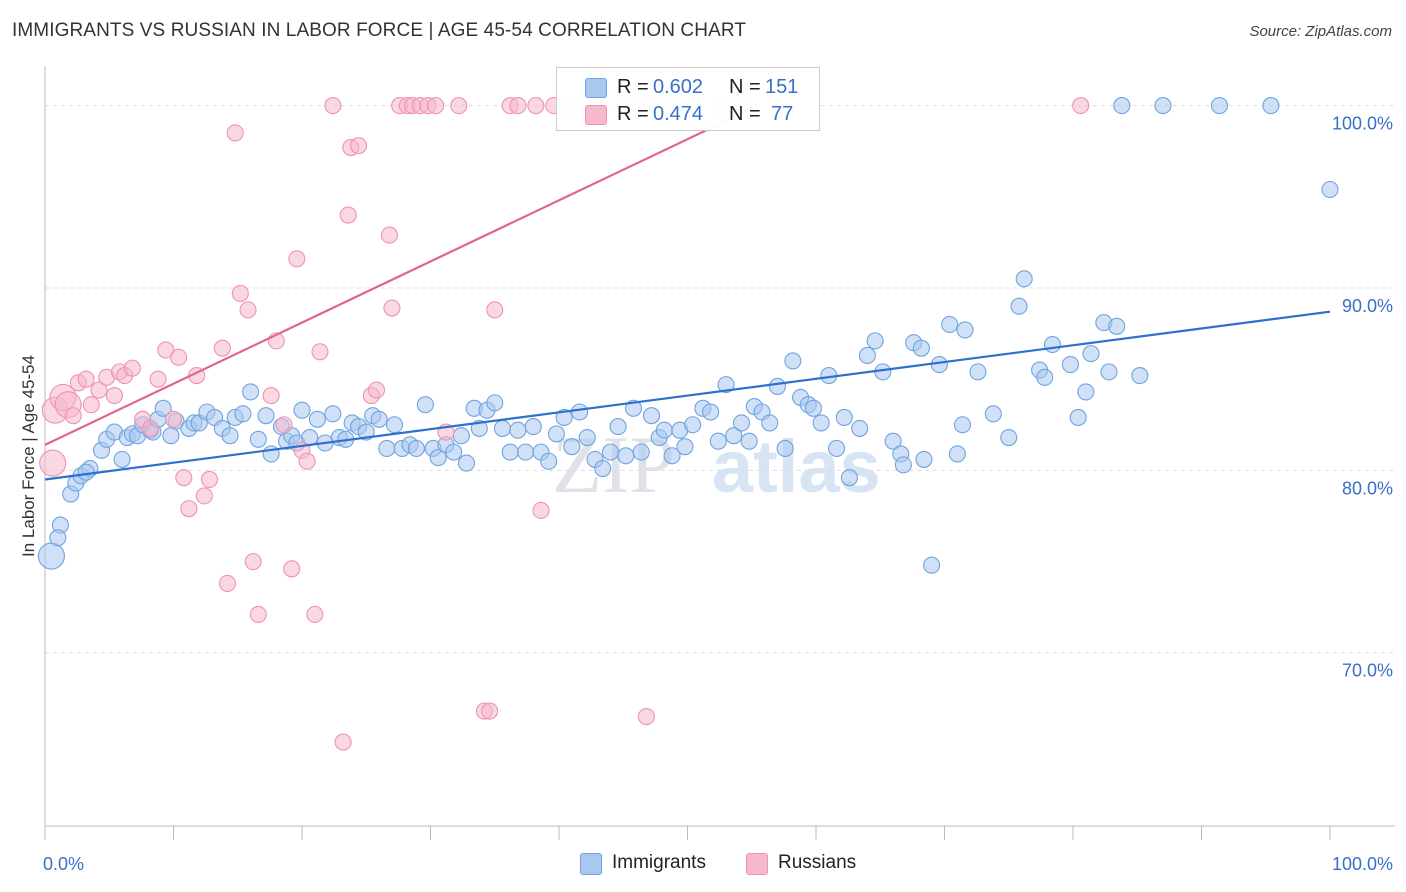 This screenshot has width=1406, height=892. Describe the element at coordinates (659, 862) in the screenshot. I see `legend-label: Immigrants` at that location.